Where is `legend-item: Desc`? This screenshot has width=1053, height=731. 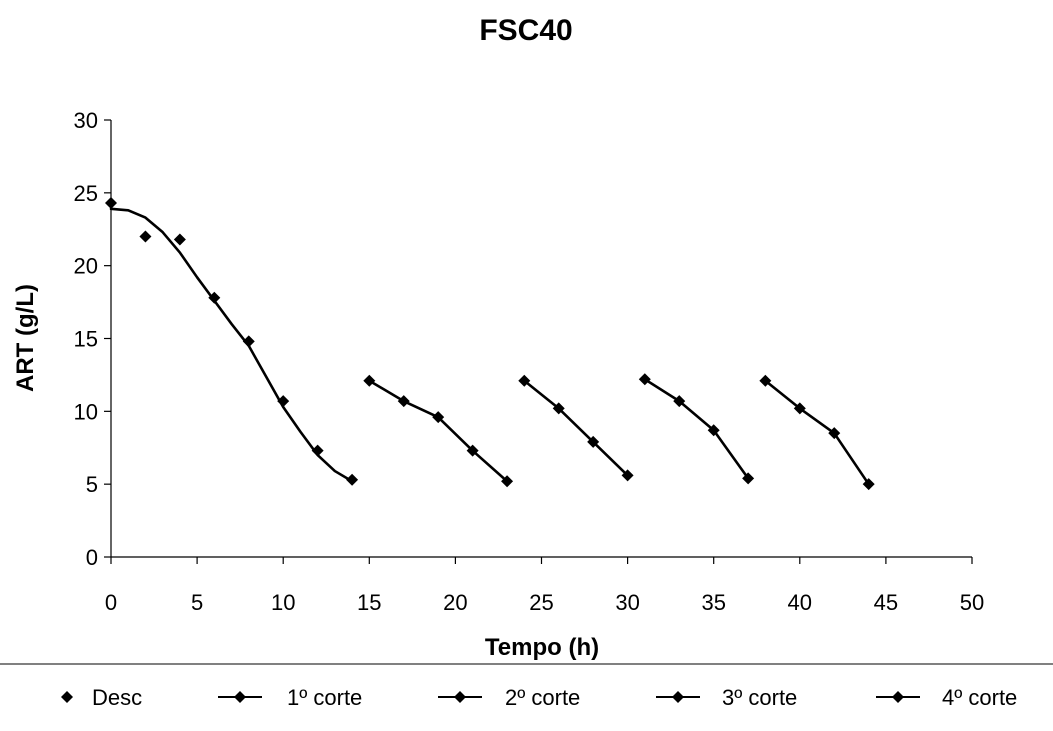
legend-item: Desc is located at coordinates (101, 697).